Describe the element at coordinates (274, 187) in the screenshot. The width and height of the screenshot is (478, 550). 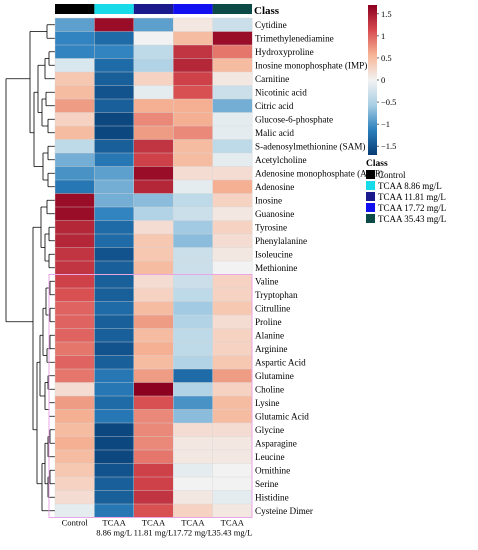
I see `row-label: Adenosine` at that location.